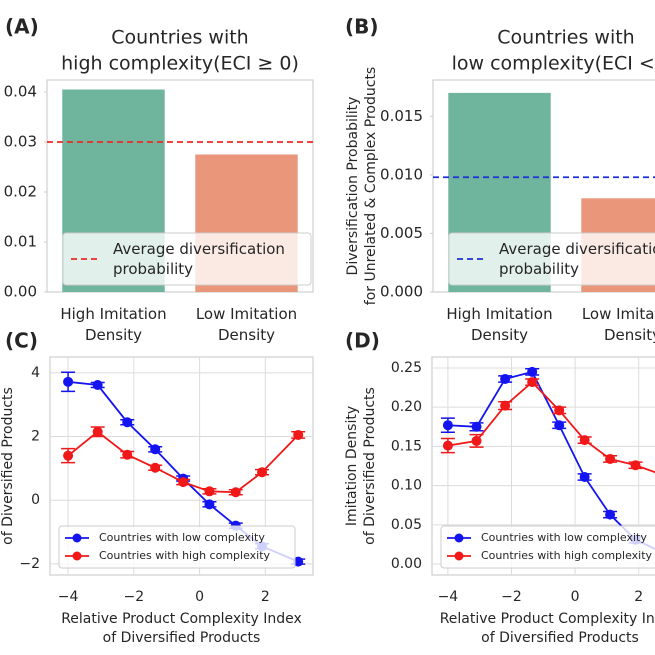  I want to click on y-tick-label: 0.02, so click(20, 192).